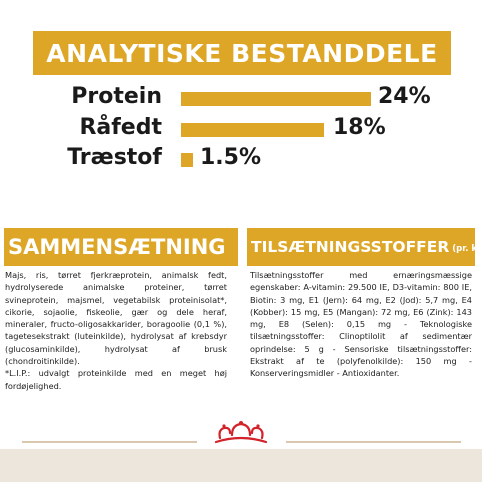  Describe the element at coordinates (276, 99) in the screenshot. I see `protein-bar` at that location.